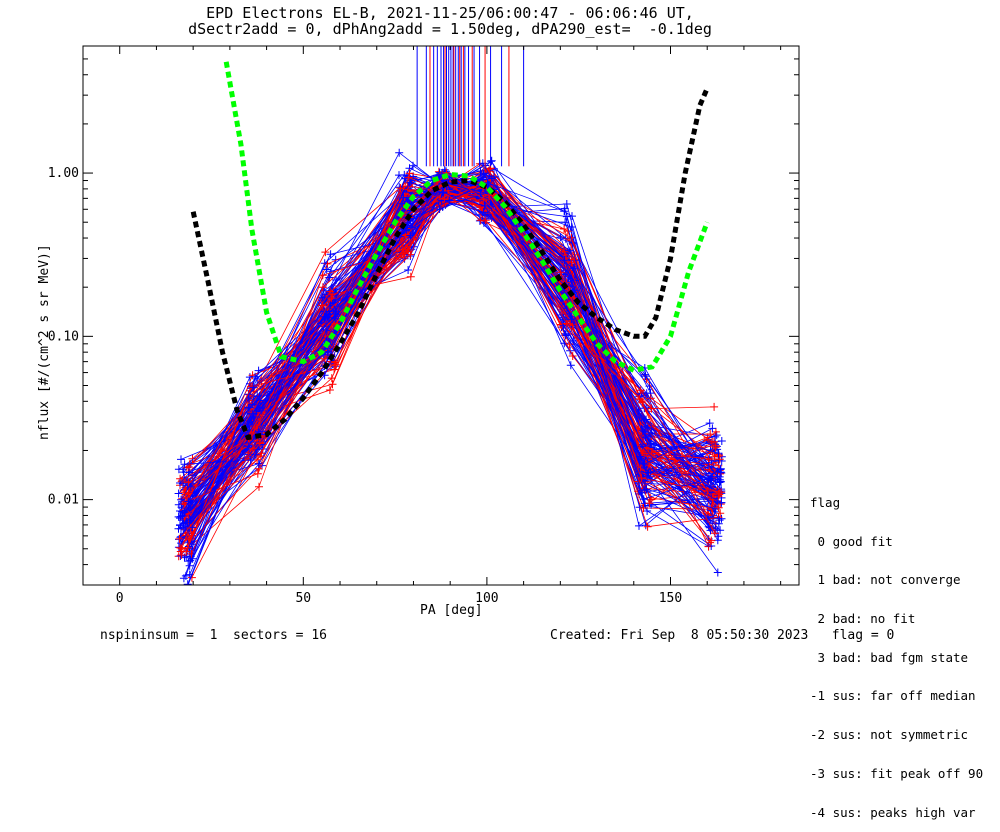 The height and width of the screenshot is (832, 1000). Describe the element at coordinates (825, 502) in the screenshot. I see `legend-title: flag` at that location.